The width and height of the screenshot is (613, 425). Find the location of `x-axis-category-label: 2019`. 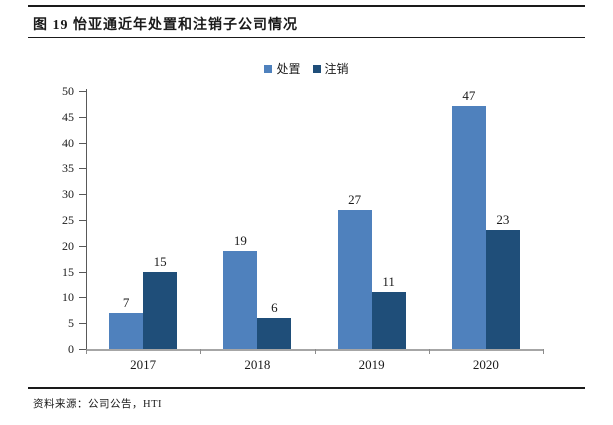

x-axis-category-label: 2019 is located at coordinates (371, 364).